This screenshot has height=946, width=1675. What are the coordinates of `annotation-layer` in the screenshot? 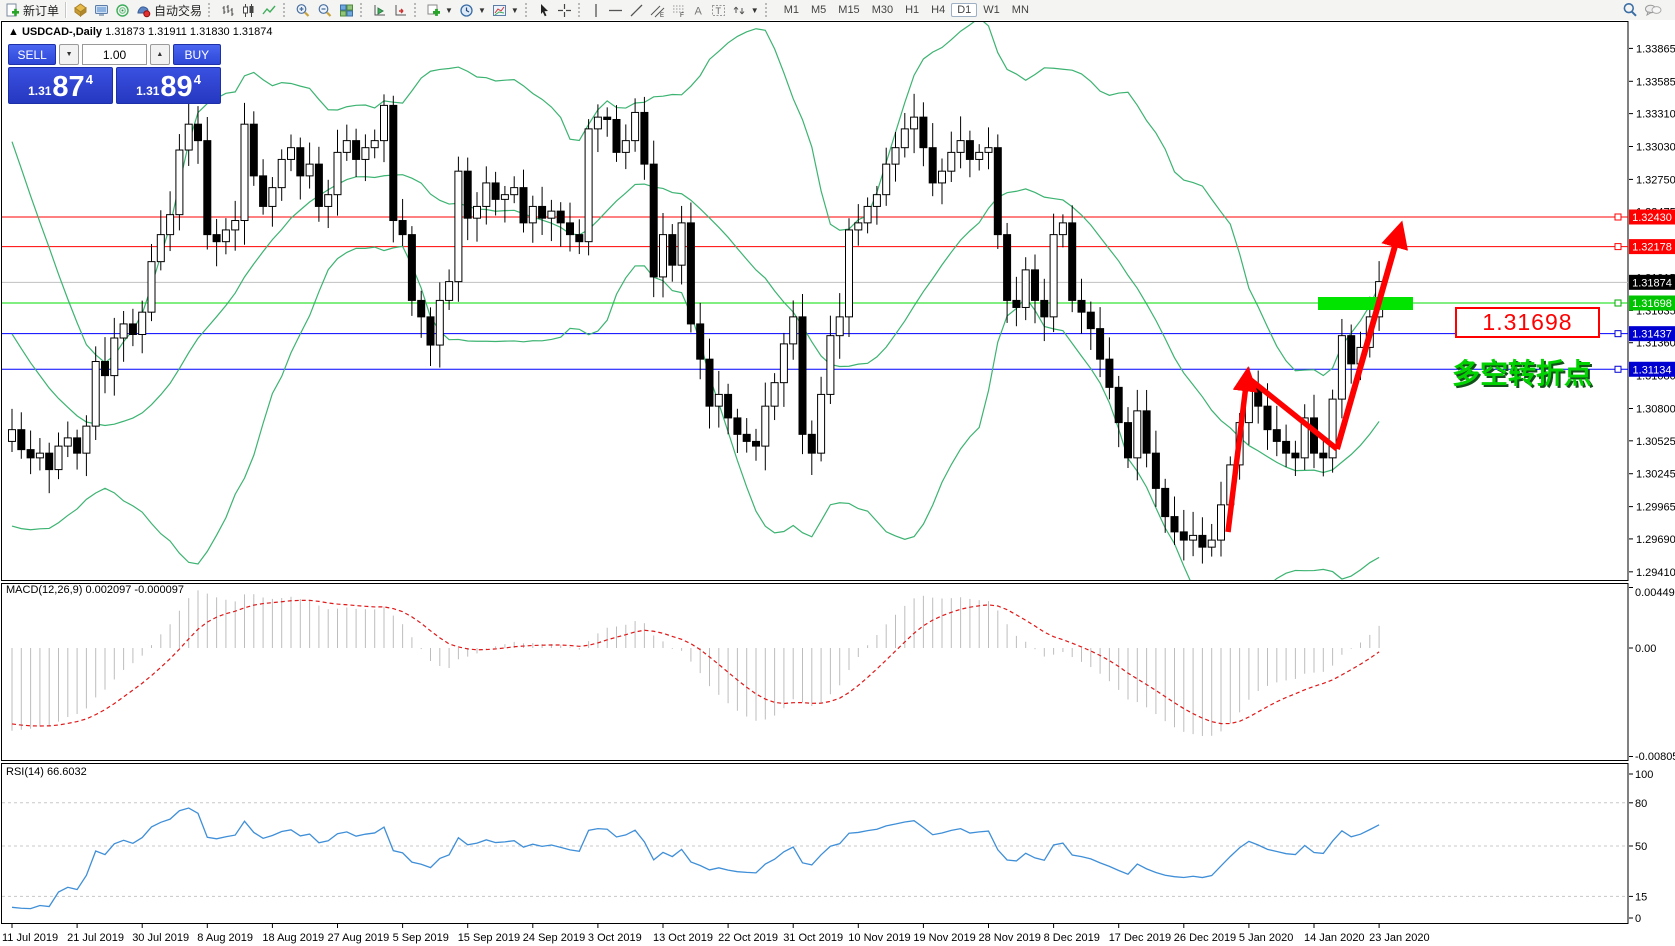 It's located at (1319, 376).